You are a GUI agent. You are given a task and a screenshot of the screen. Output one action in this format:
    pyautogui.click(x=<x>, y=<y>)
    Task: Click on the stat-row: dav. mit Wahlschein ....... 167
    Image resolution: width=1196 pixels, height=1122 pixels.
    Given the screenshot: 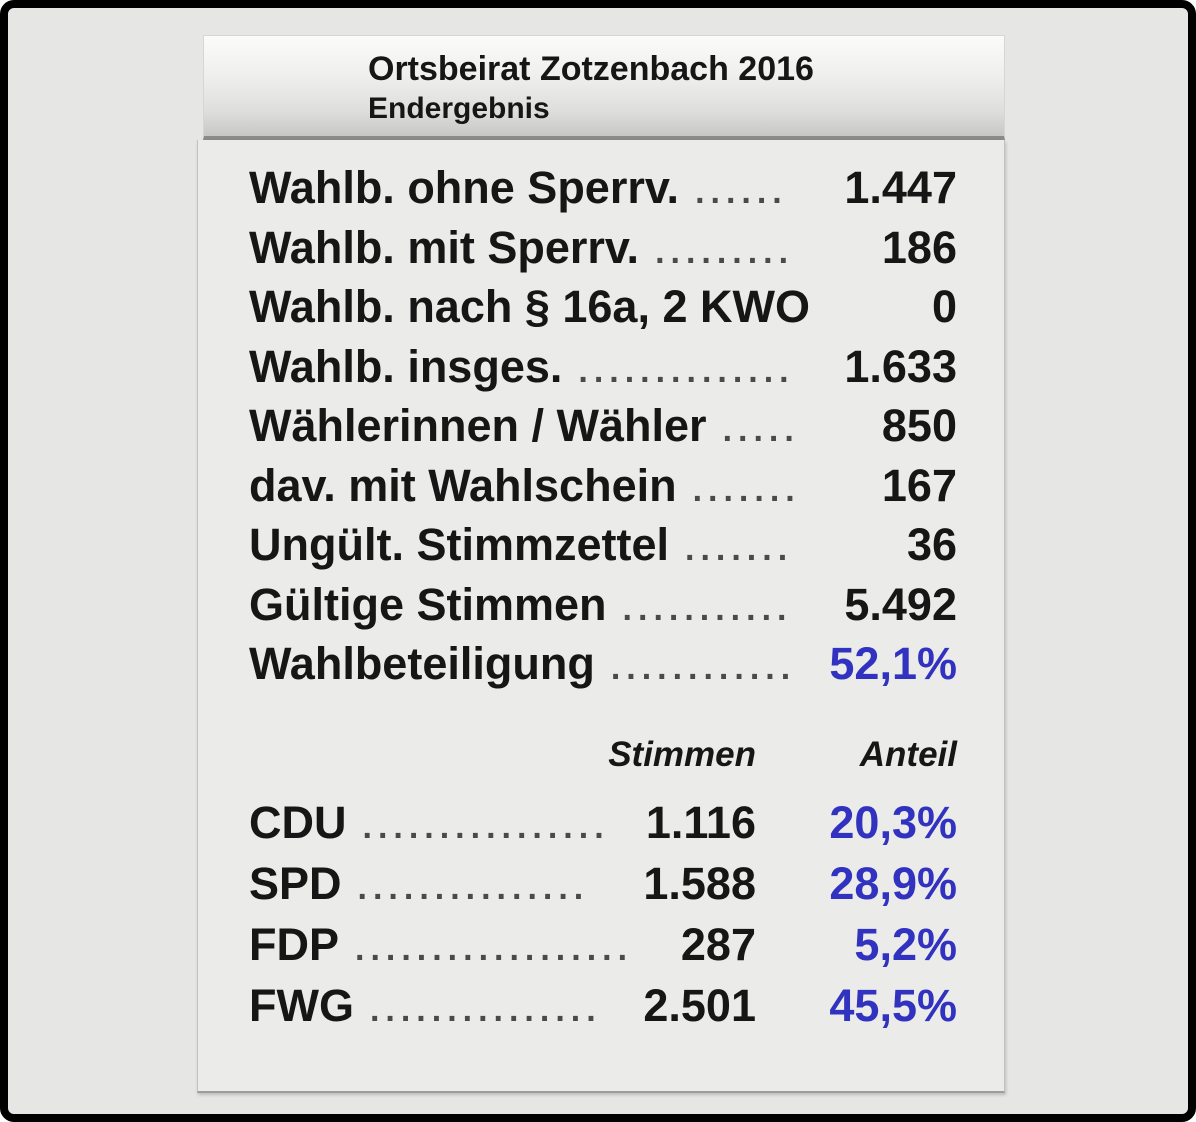 What is the action you would take?
    pyautogui.click(x=603, y=486)
    